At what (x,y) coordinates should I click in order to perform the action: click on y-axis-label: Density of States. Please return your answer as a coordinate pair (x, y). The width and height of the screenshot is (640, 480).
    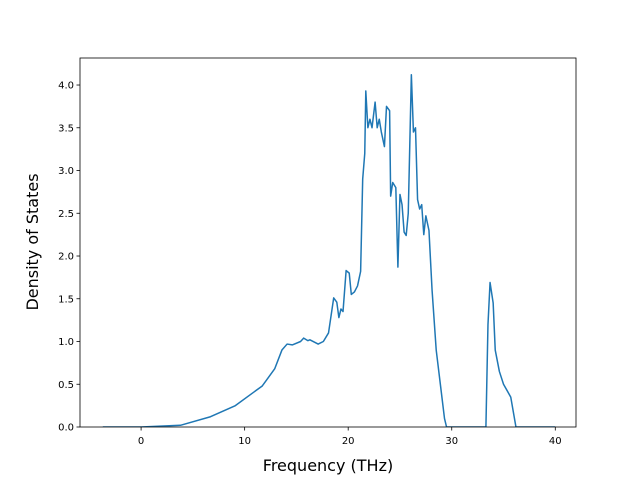
    Looking at the image, I should click on (32, 241).